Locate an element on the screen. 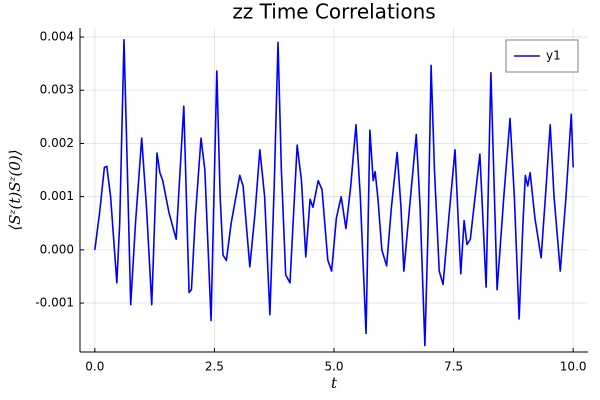  chart-title: zz Time Correlations is located at coordinates (333, 12).